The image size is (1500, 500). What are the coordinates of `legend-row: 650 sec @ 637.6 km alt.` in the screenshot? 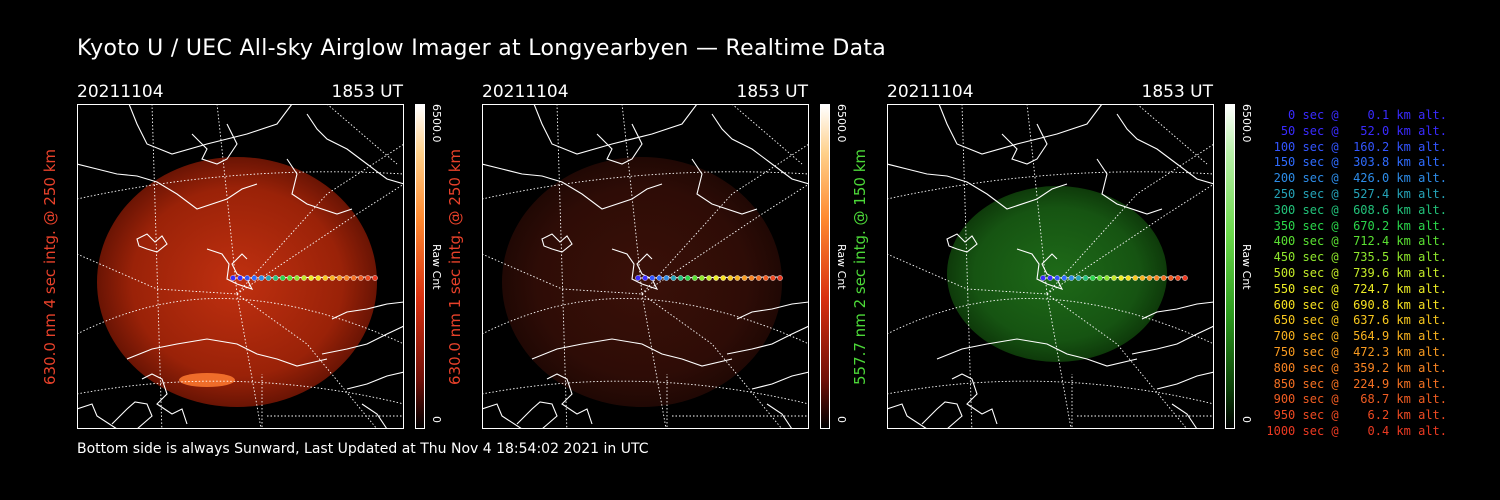 It's located at (1356, 320).